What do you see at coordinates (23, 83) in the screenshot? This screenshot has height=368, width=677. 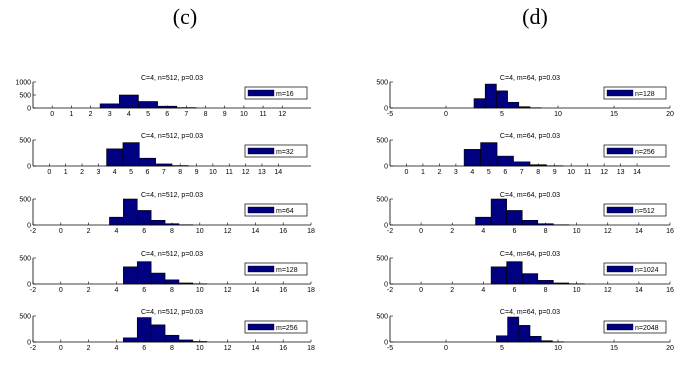 I see `y-tick-label: 1000` at bounding box center [23, 83].